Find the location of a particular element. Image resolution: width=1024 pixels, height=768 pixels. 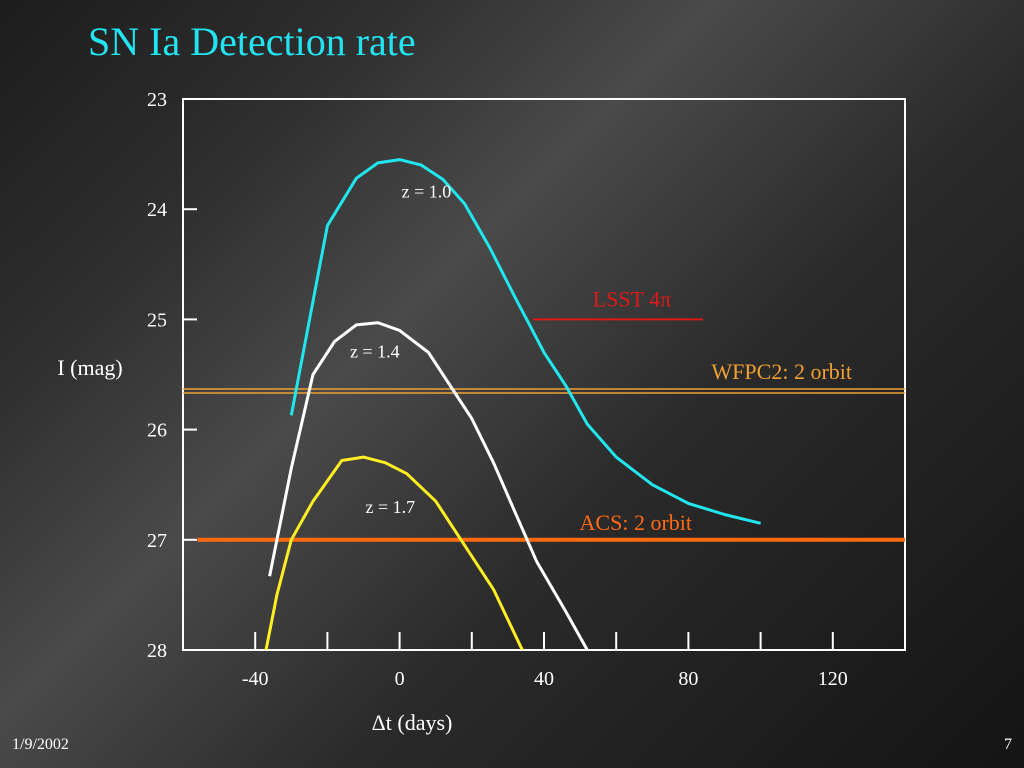

curve-label-z10: z = 1.0 is located at coordinates (427, 192).